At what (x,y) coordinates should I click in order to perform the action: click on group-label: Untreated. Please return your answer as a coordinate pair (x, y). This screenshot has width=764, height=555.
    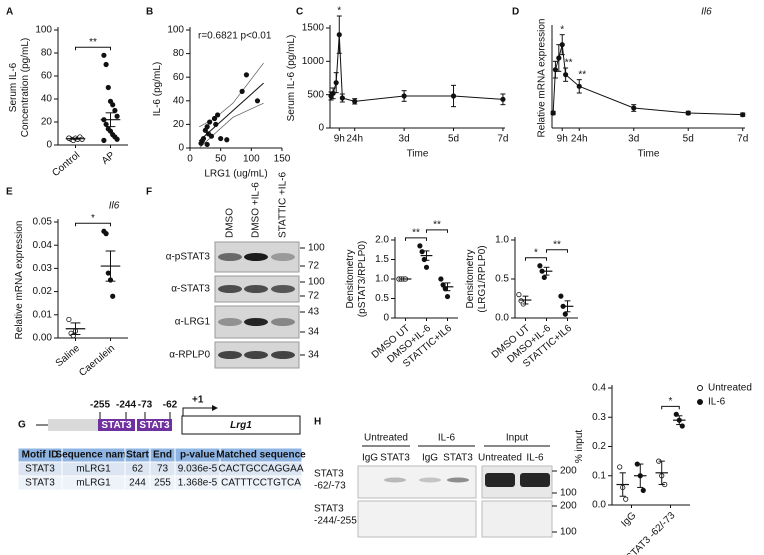
    Looking at the image, I should click on (386, 438).